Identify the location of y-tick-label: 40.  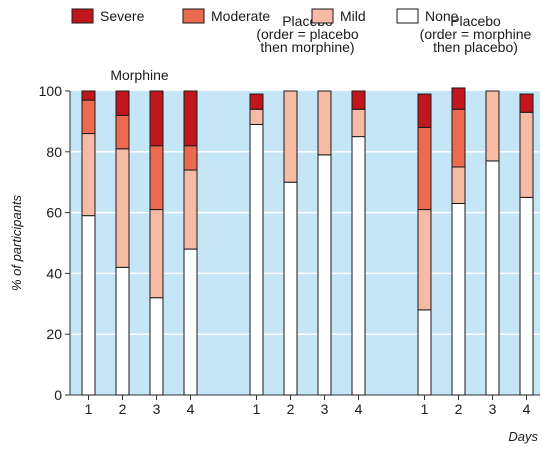
(54, 273).